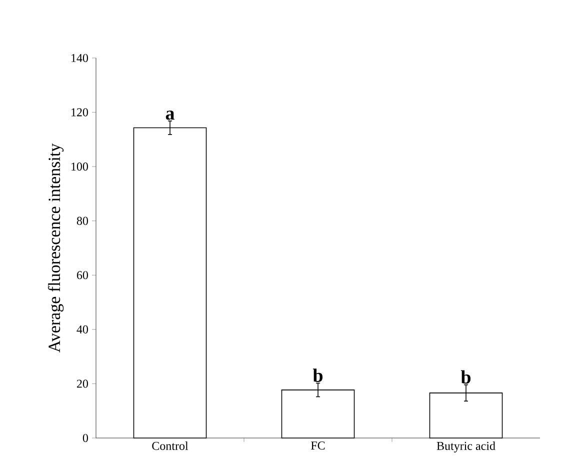 Image resolution: width=576 pixels, height=469 pixels. Describe the element at coordinates (466, 447) in the screenshot. I see `x-tick-label: Butyric acid` at that location.